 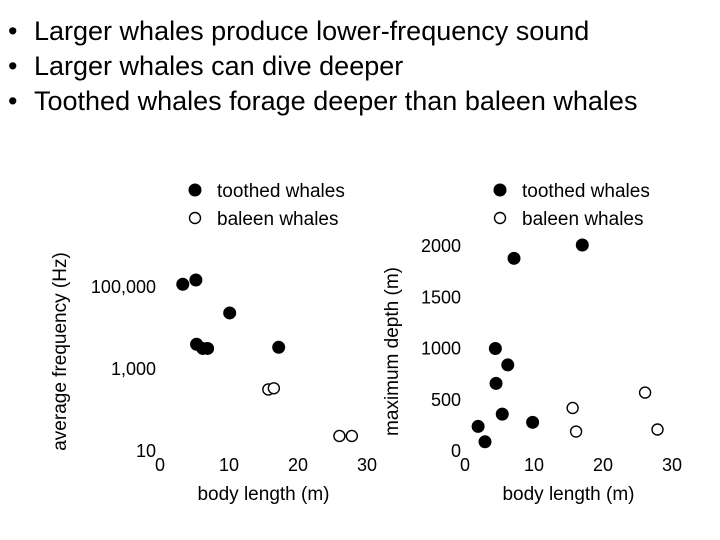 What do you see at coordinates (219, 66) in the screenshot?
I see `bullet-text: Larger whales can dive deeper` at bounding box center [219, 66].